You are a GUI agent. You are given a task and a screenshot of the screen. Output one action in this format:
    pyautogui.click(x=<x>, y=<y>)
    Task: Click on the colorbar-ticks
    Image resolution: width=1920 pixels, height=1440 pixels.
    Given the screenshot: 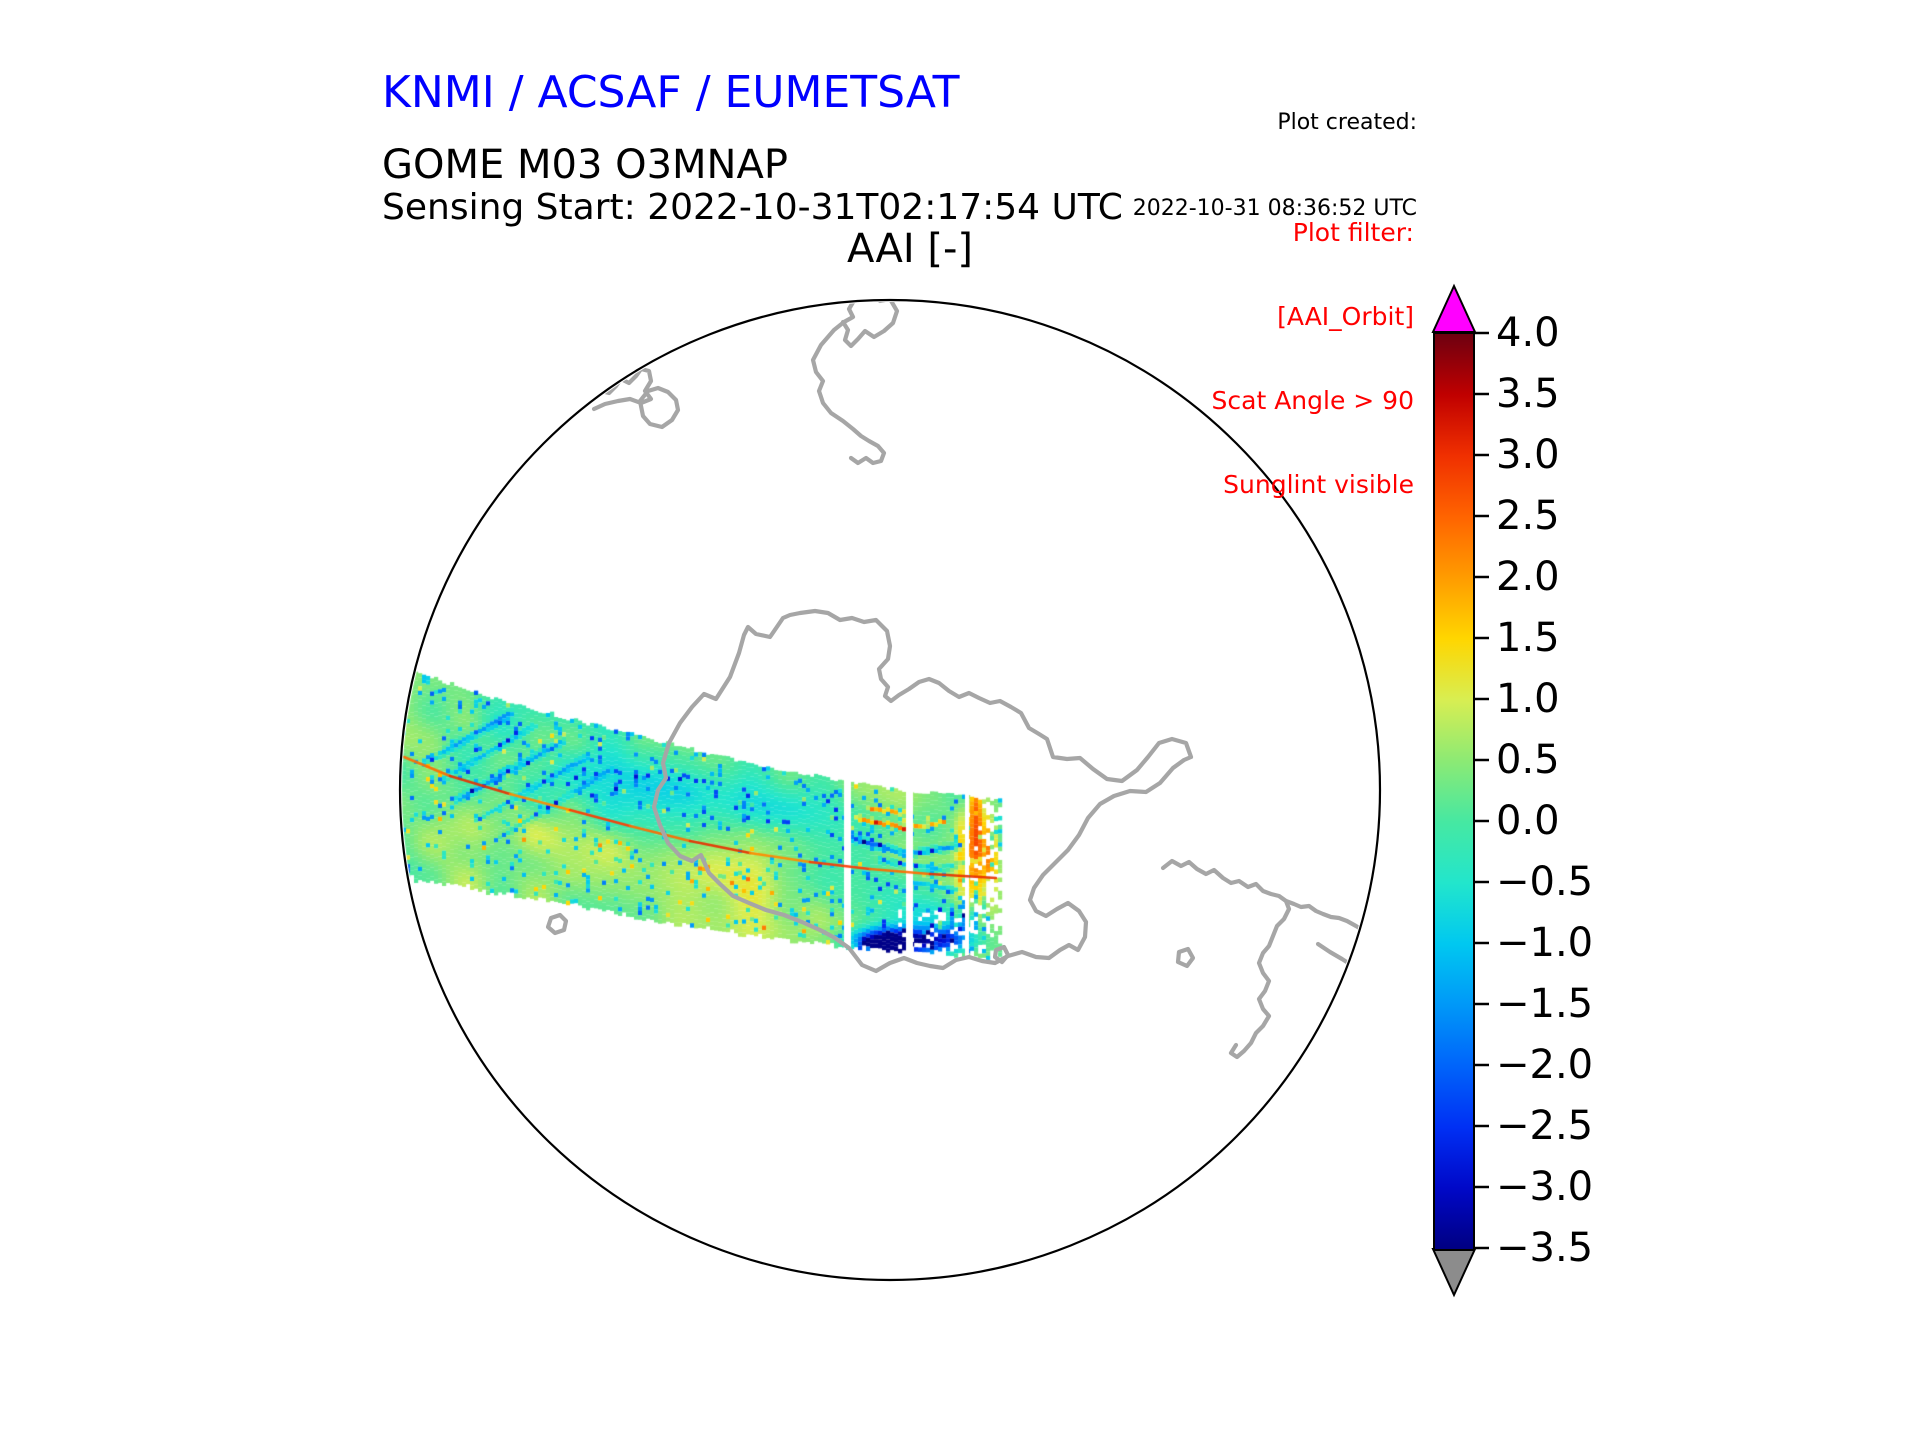 What is the action you would take?
    pyautogui.click(x=1482, y=790)
    